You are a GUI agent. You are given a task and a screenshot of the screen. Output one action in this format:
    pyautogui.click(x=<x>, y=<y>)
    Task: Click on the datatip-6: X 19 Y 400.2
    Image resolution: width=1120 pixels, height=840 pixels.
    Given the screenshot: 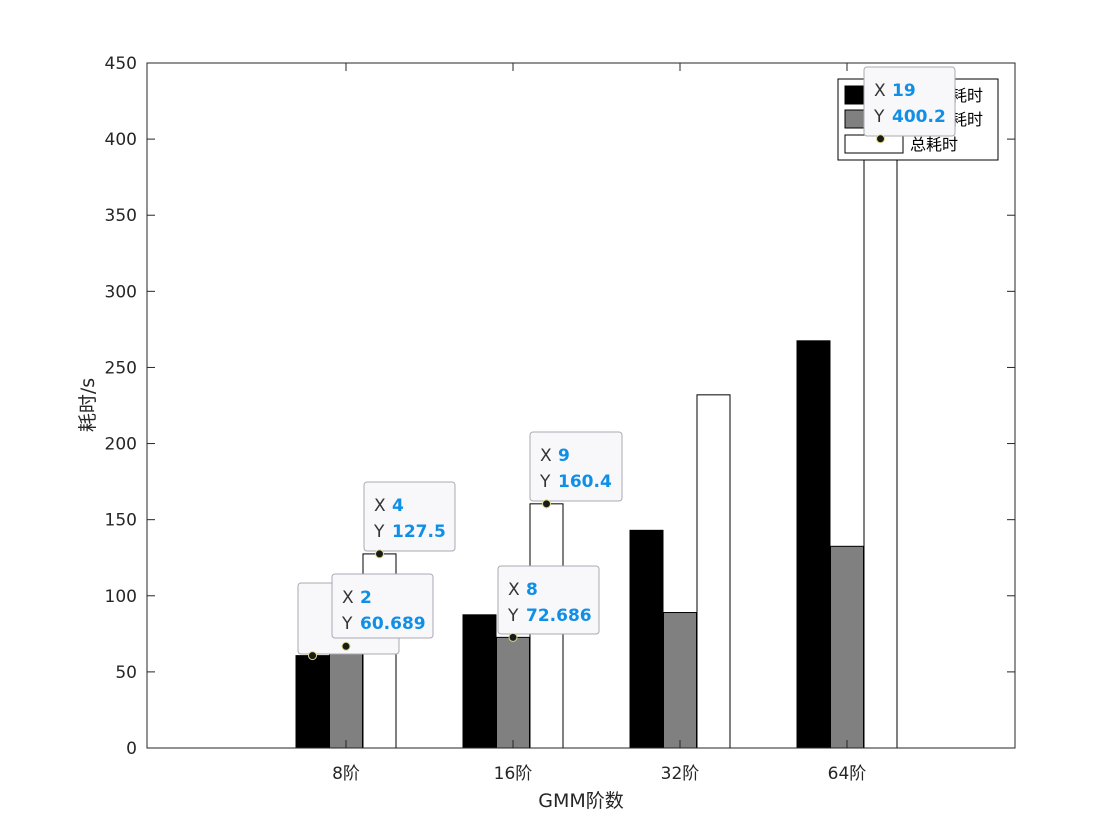 What is the action you would take?
    pyautogui.click(x=909, y=105)
    